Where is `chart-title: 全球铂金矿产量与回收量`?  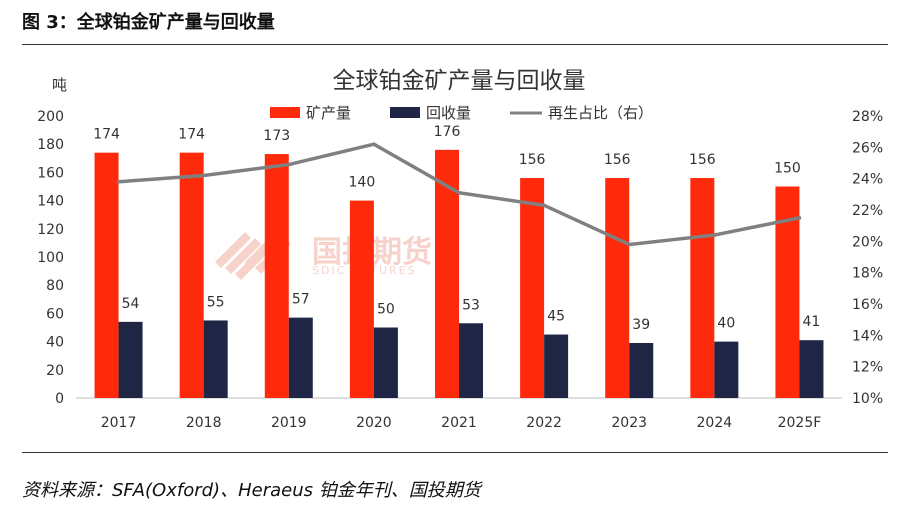 chart-title: 全球铂金矿产量与回收量 is located at coordinates (459, 81).